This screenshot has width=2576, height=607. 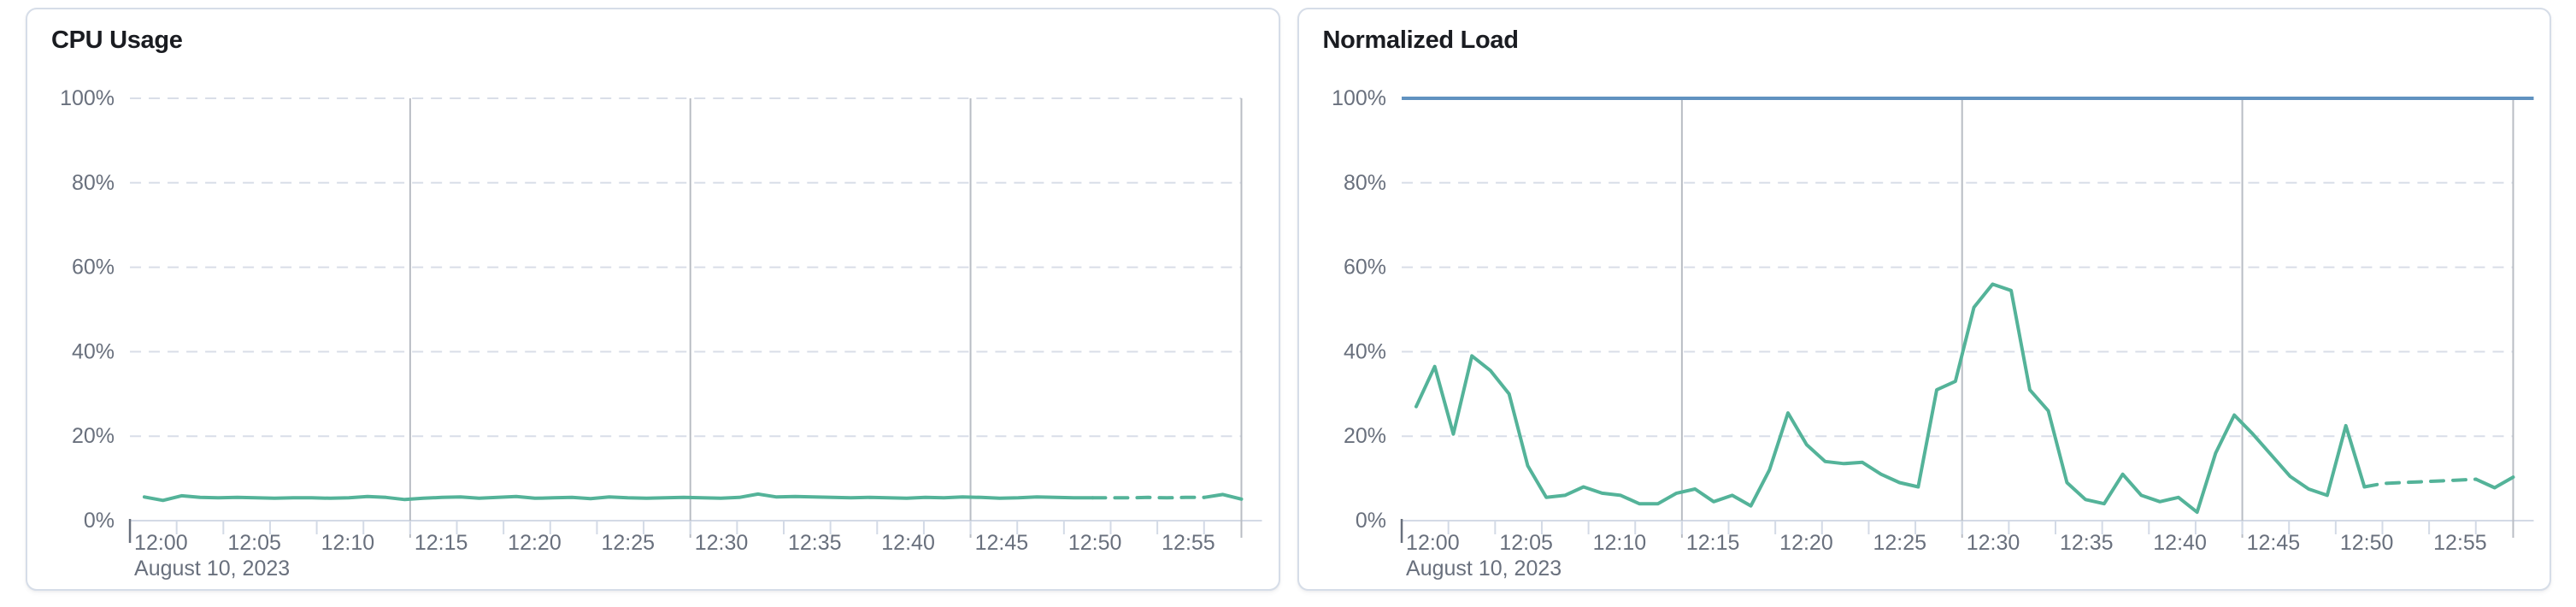 I want to click on panel-title: CPU Usage, so click(x=117, y=40).